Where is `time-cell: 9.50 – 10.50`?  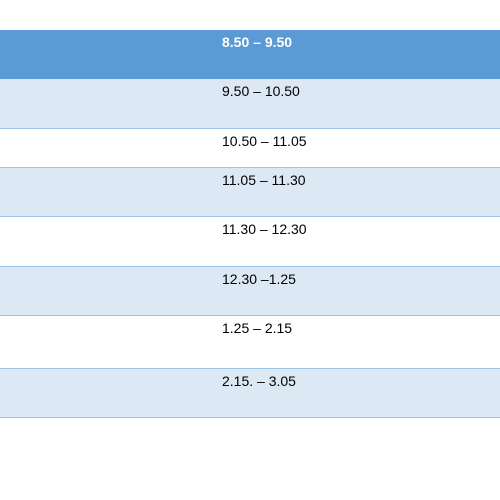
time-cell: 9.50 – 10.50 is located at coordinates (261, 91).